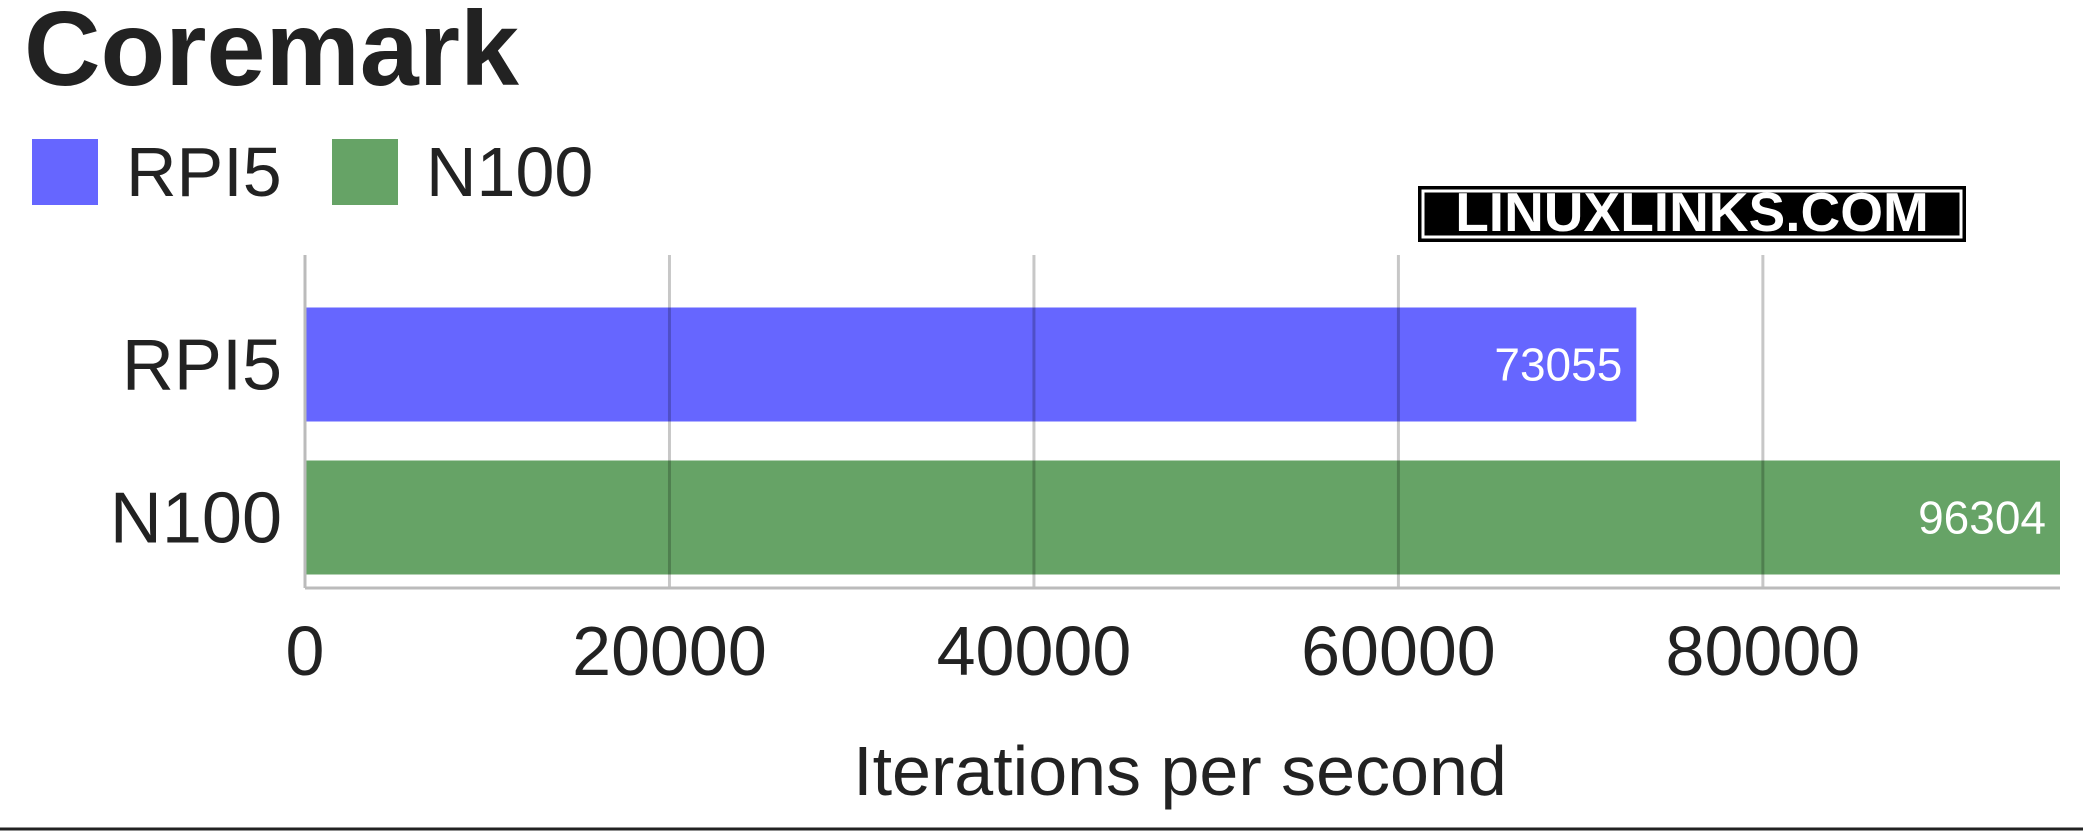  I want to click on x-tick-label-0: 0, so click(305, 651).